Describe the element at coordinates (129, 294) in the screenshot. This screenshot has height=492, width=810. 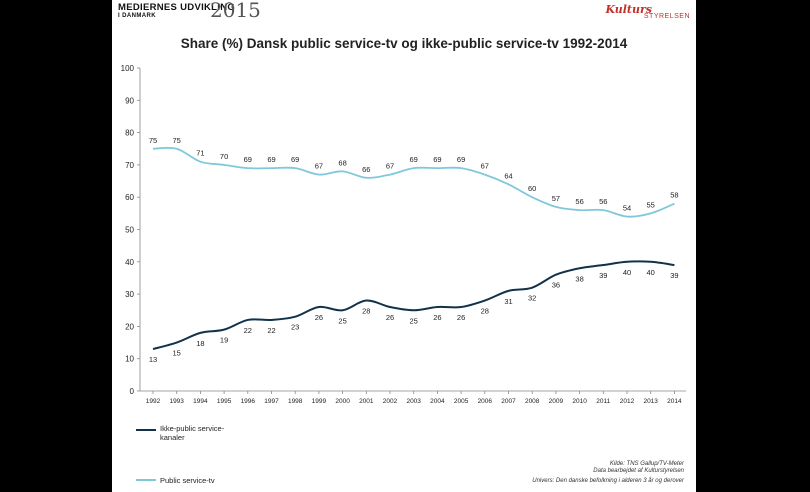
I see `y-tick-label: 30` at that location.